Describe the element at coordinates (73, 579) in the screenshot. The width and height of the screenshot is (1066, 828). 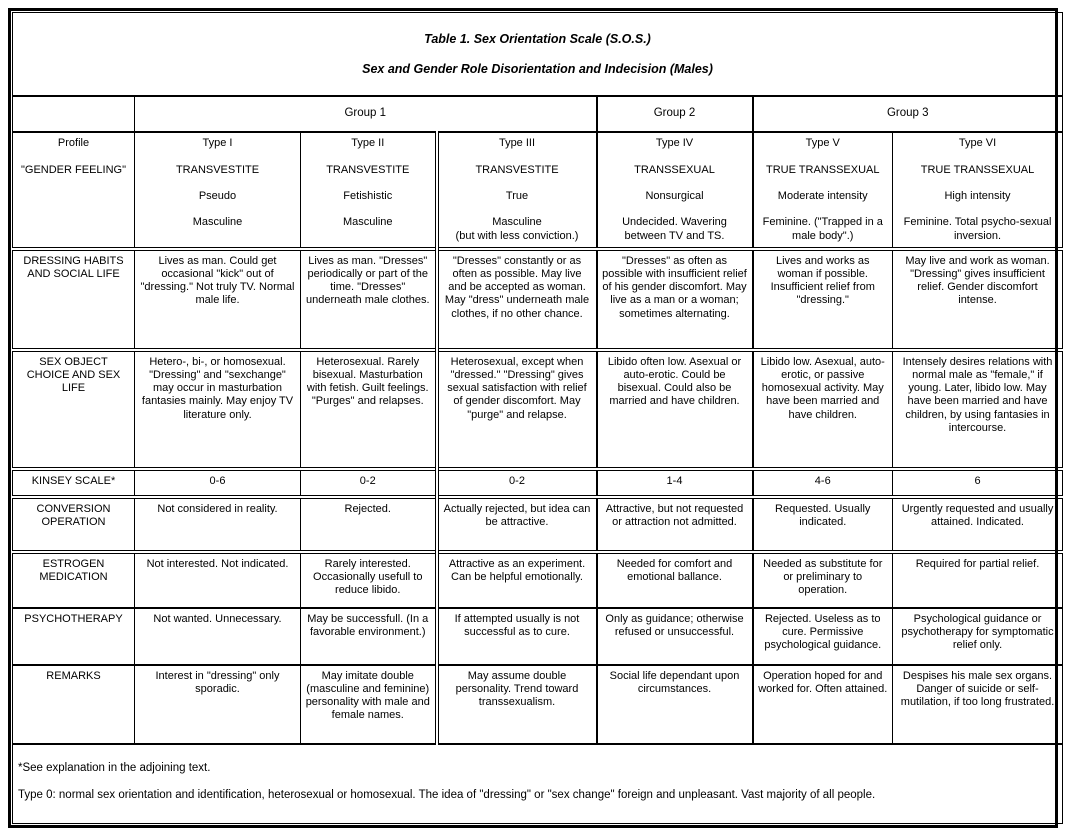
I see `row-label-estrogen: ESTROGEN MEDICATION` at that location.